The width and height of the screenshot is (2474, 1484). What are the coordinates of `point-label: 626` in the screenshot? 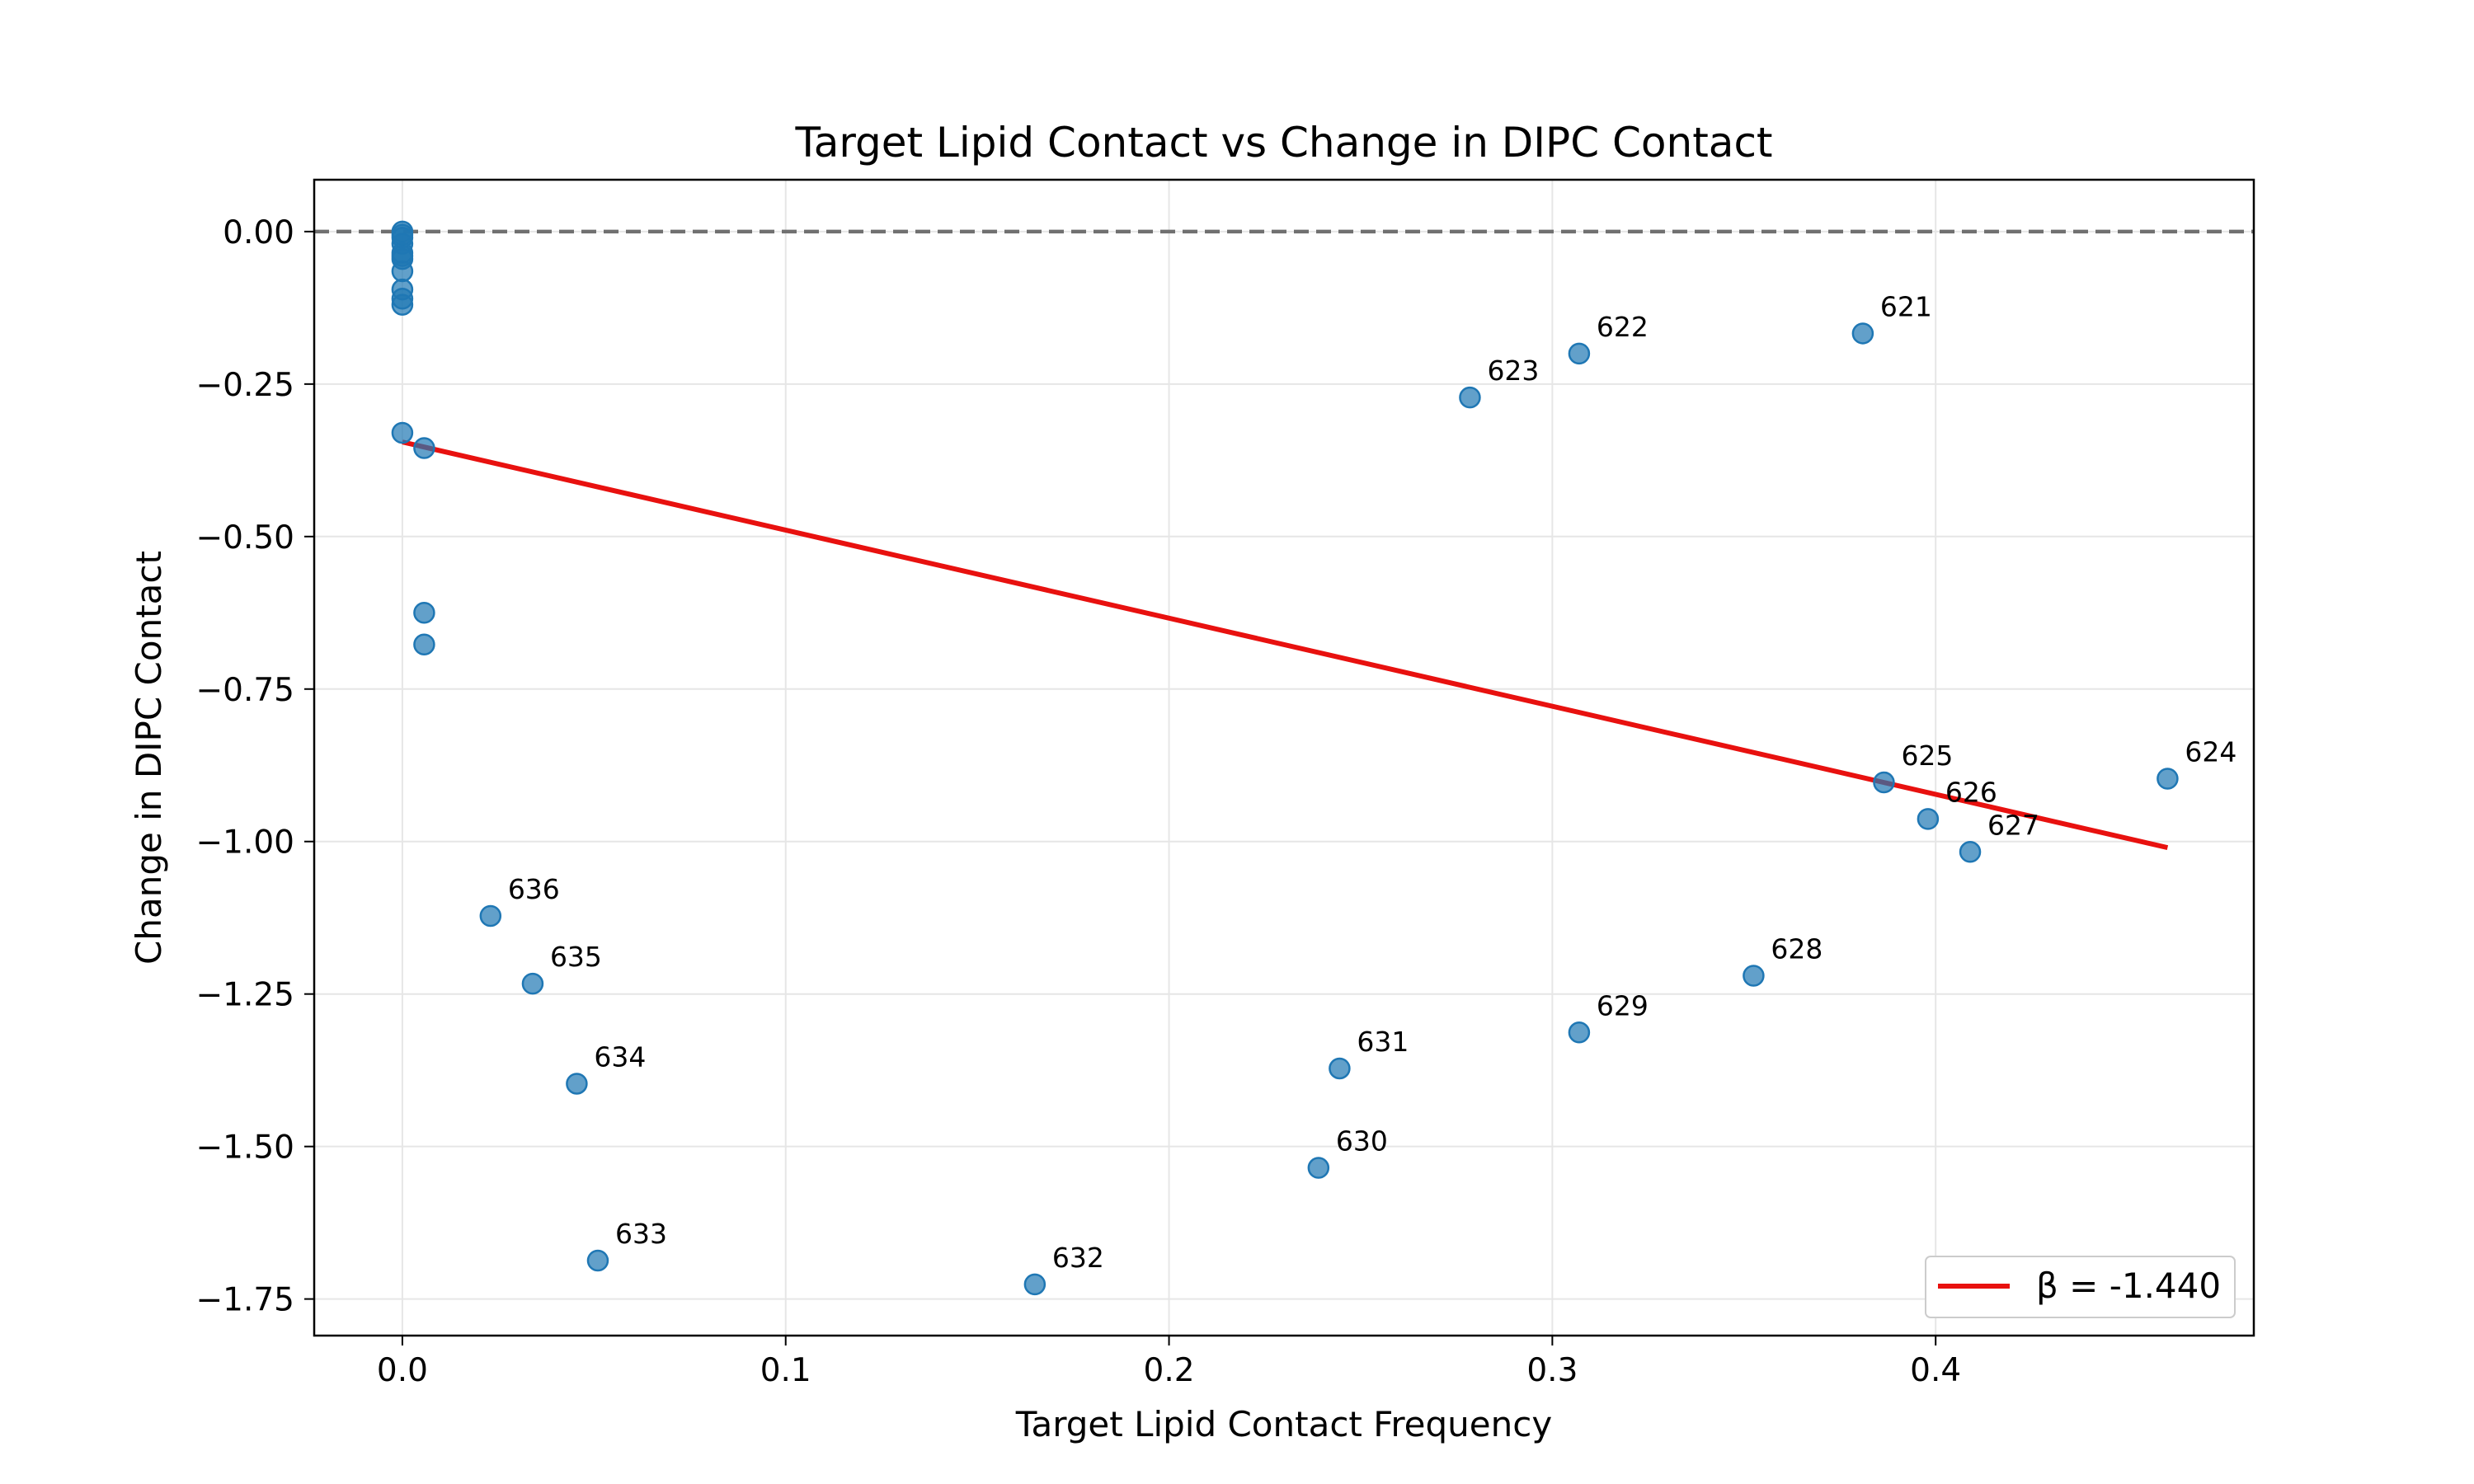 It's located at (1971, 792).